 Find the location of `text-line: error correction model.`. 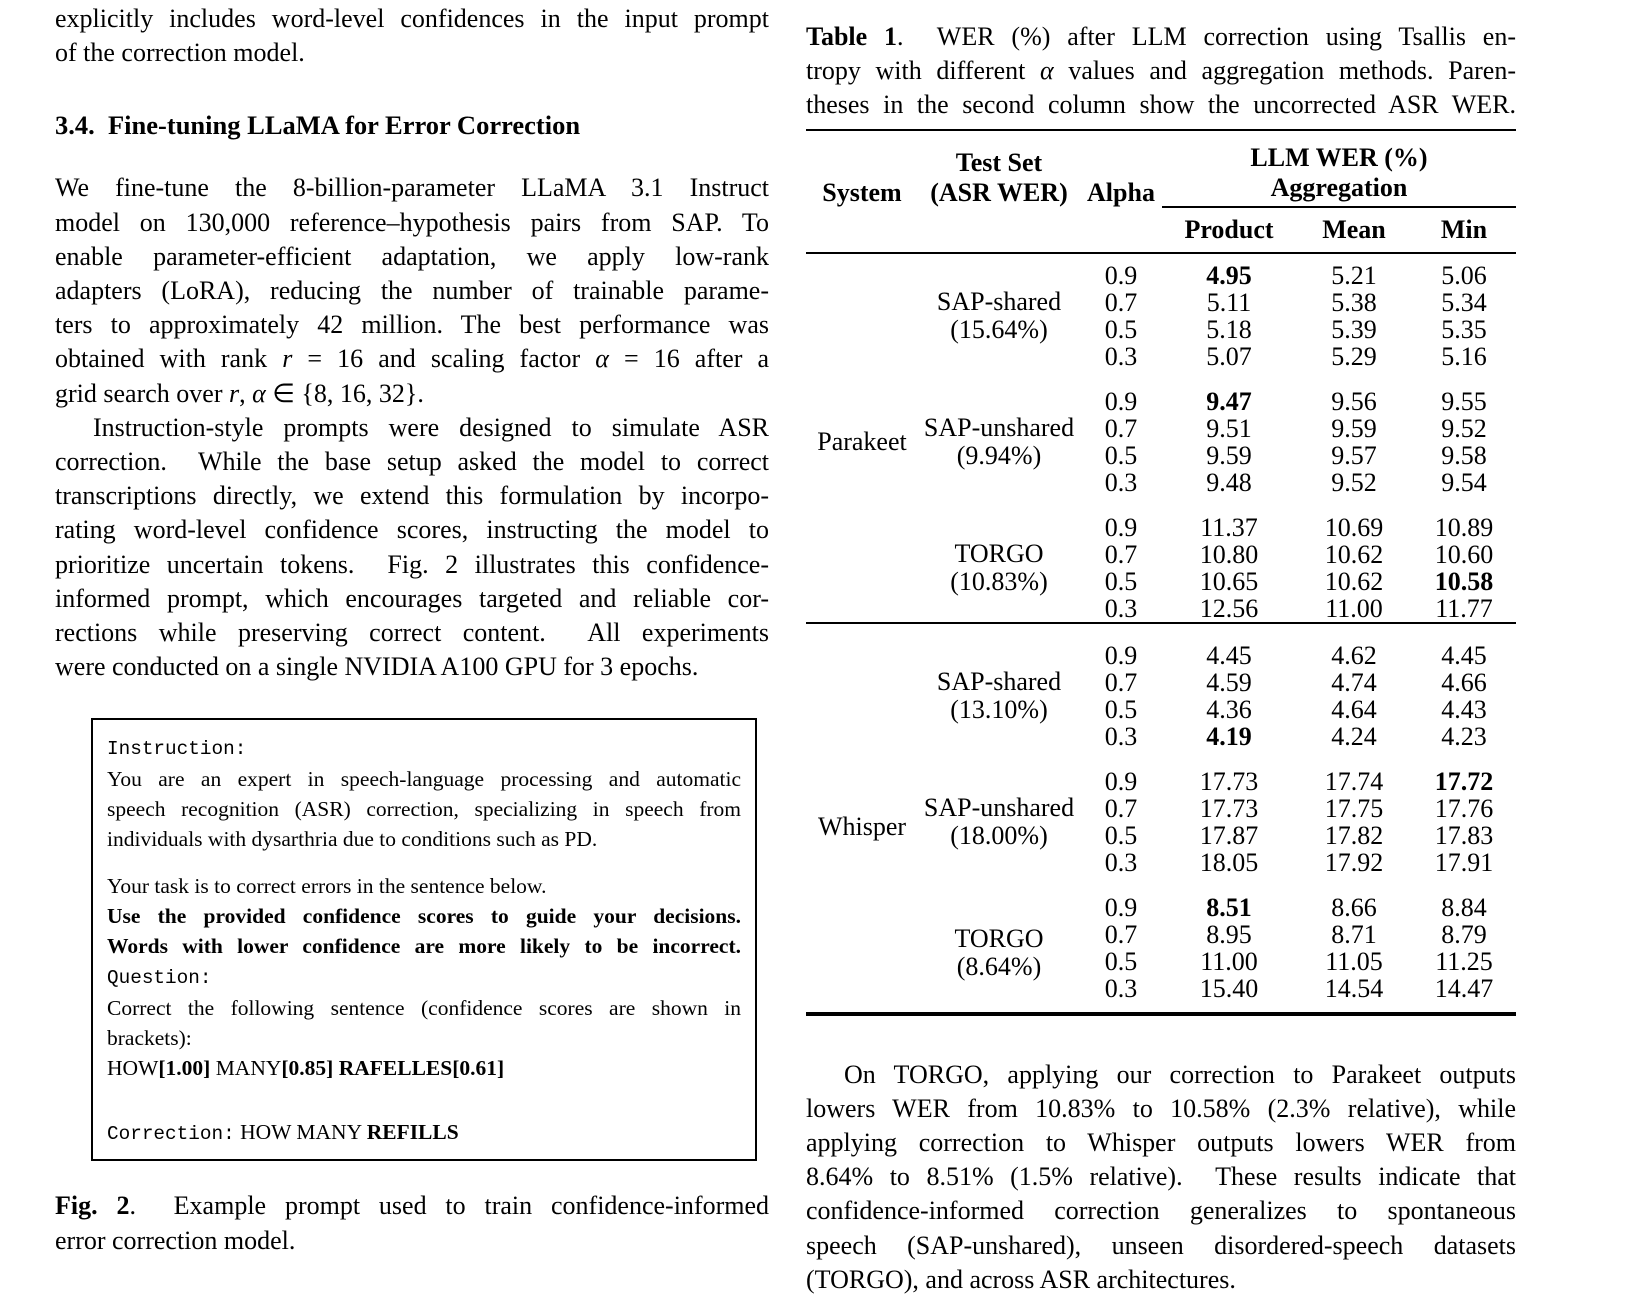

text-line: error correction model. is located at coordinates (412, 1241).